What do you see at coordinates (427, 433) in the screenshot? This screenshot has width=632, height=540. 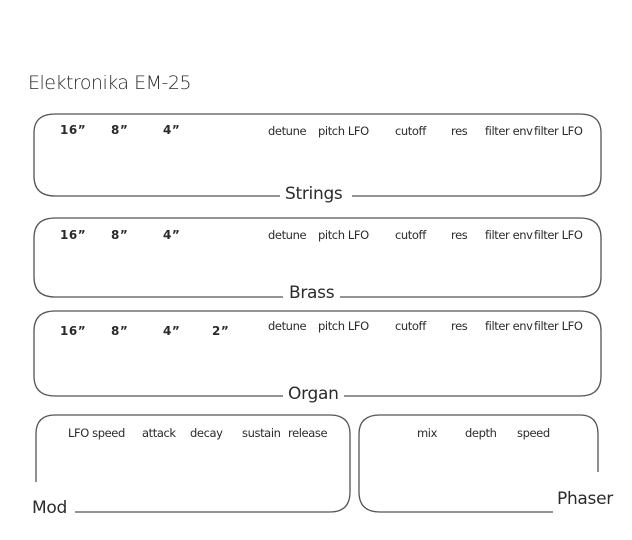 I see `phaser-mix-label: mix` at bounding box center [427, 433].